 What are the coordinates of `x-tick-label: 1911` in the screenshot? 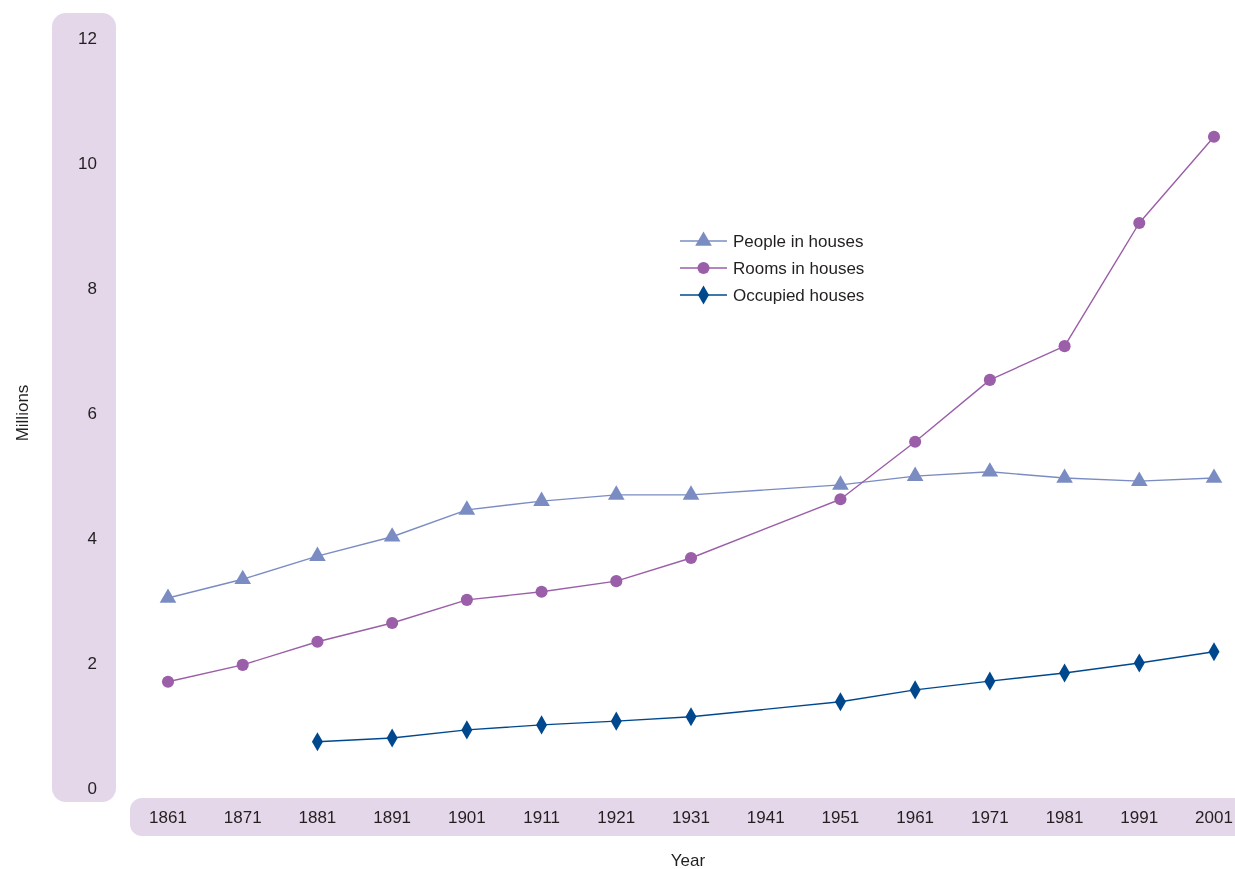 It's located at (541, 817).